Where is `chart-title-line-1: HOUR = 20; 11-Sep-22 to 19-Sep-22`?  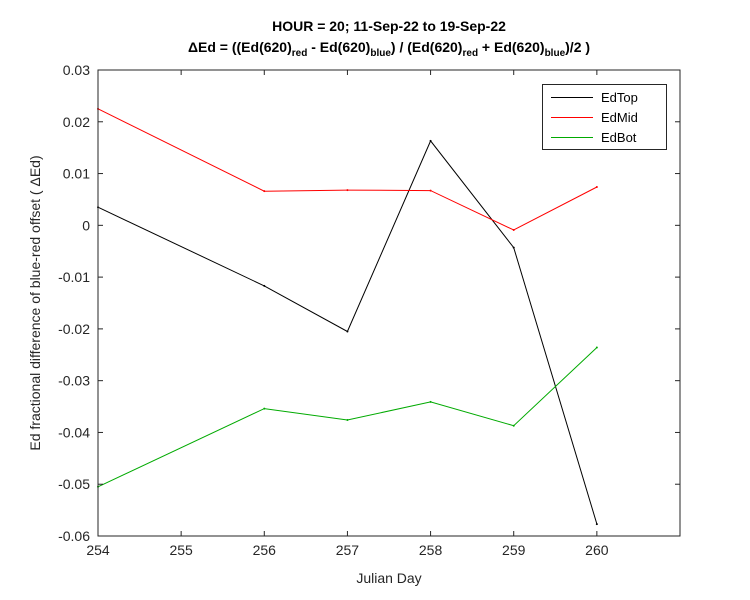 chart-title-line-1: HOUR = 20; 11-Sep-22 to 19-Sep-22 is located at coordinates (389, 26).